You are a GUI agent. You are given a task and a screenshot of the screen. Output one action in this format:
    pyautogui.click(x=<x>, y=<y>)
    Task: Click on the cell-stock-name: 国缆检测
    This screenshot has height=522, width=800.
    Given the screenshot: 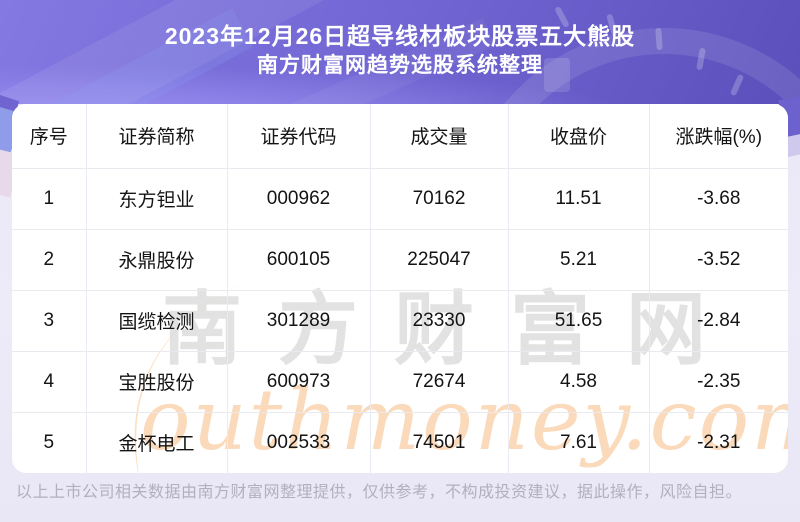 What is the action you would take?
    pyautogui.click(x=157, y=320)
    